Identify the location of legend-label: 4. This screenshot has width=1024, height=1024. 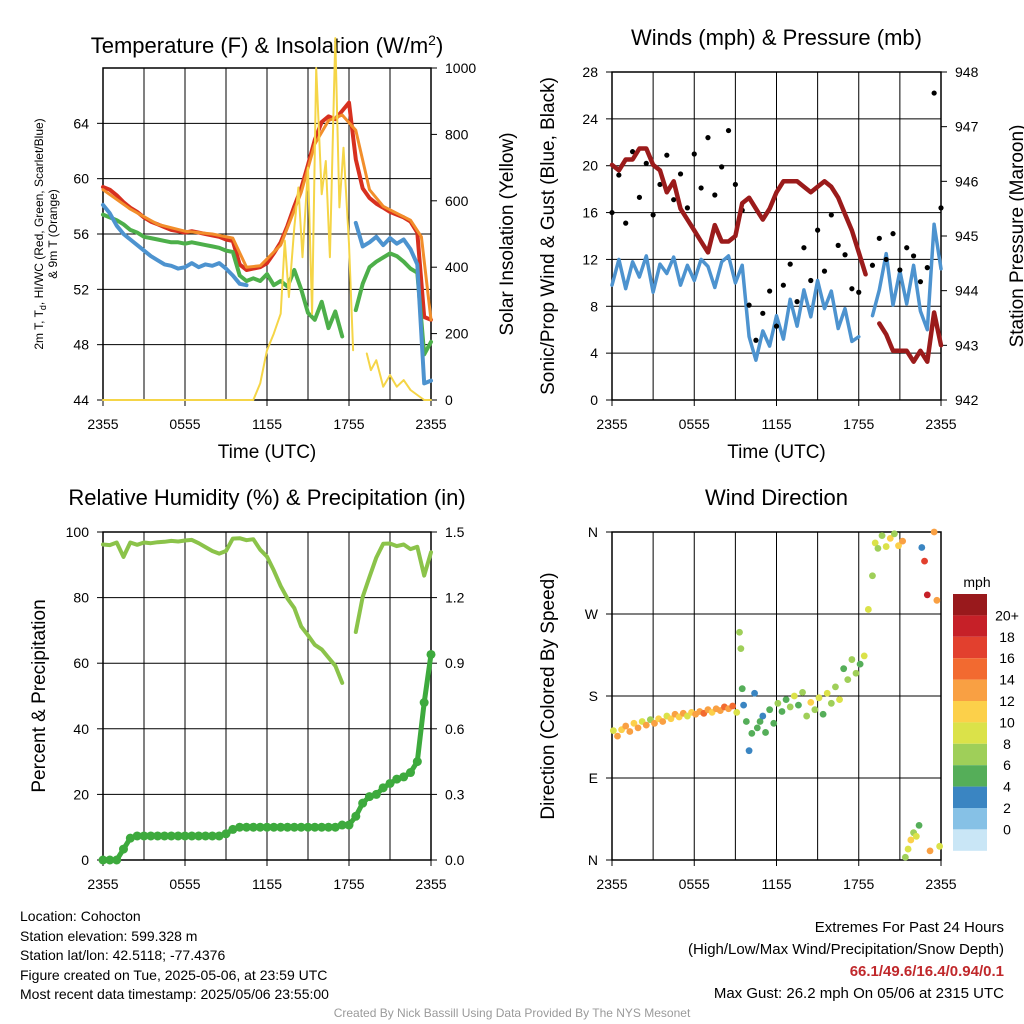
(1007, 787).